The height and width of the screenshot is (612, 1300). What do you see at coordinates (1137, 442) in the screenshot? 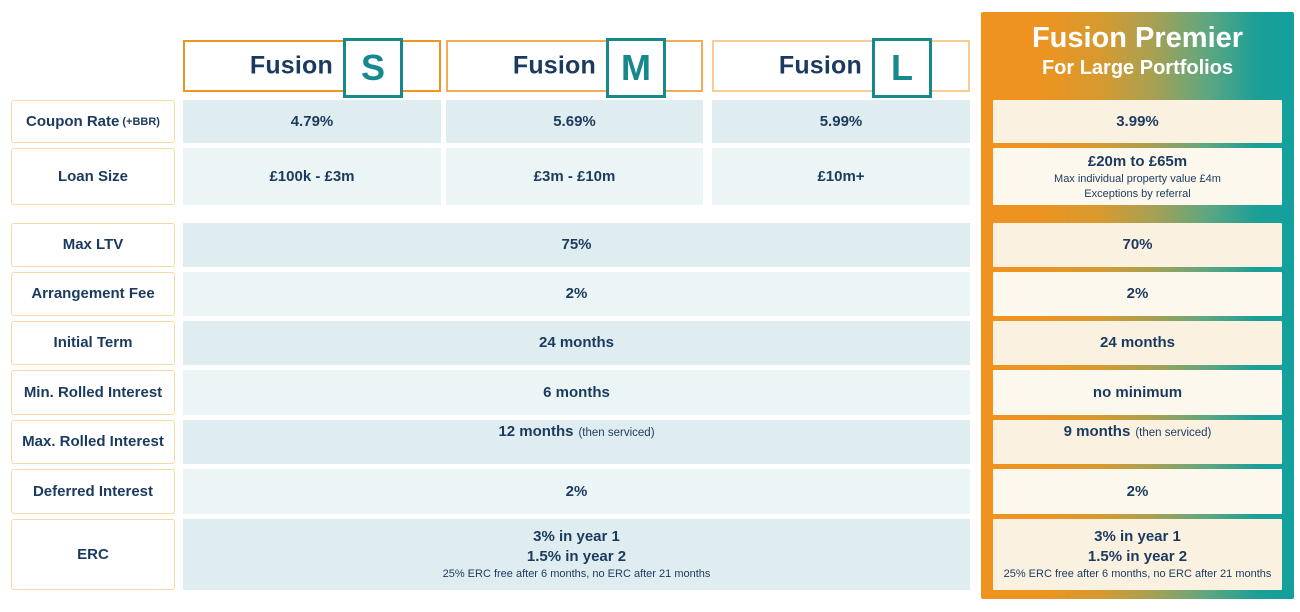
I see `premier-max-rolled-interest-cell: 9 months (then serviced)` at bounding box center [1137, 442].